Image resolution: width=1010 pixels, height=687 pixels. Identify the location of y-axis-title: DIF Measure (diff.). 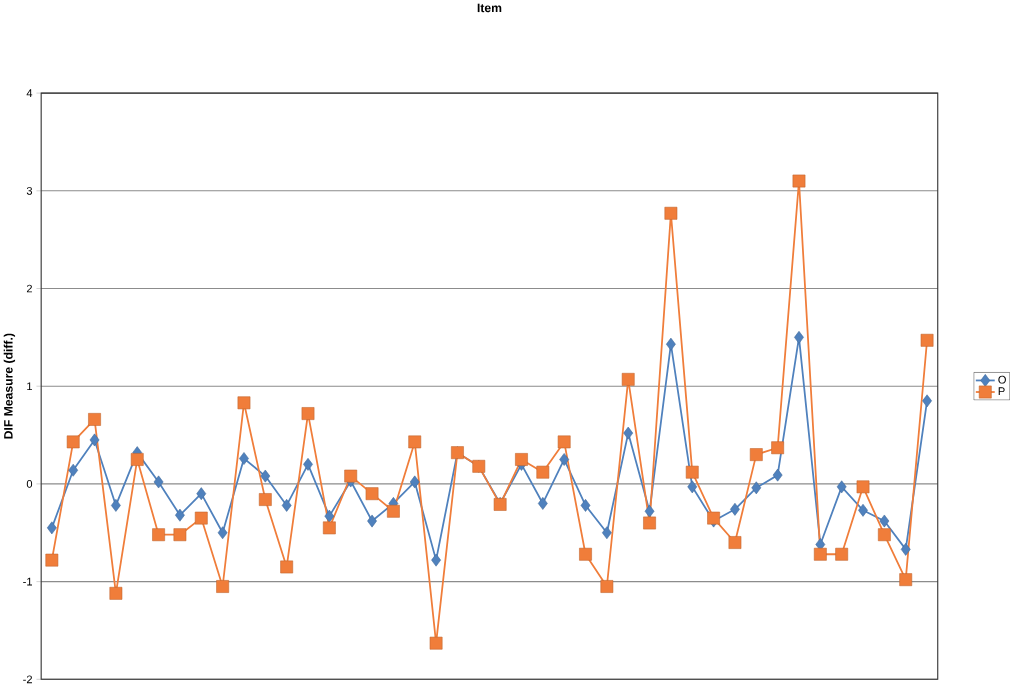
(9, 386).